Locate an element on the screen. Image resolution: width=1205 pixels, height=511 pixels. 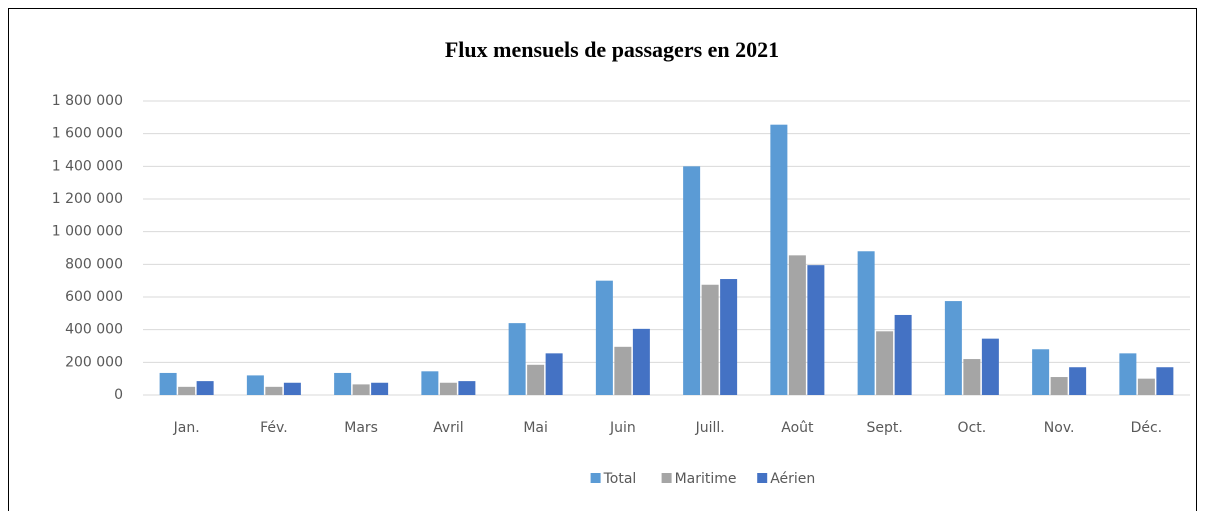
legend-label: Maritime is located at coordinates (706, 479).